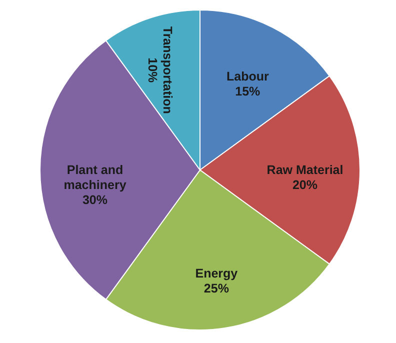 The image size is (396, 343). Describe the element at coordinates (247, 76) in the screenshot. I see `slice-label: Labour` at that location.